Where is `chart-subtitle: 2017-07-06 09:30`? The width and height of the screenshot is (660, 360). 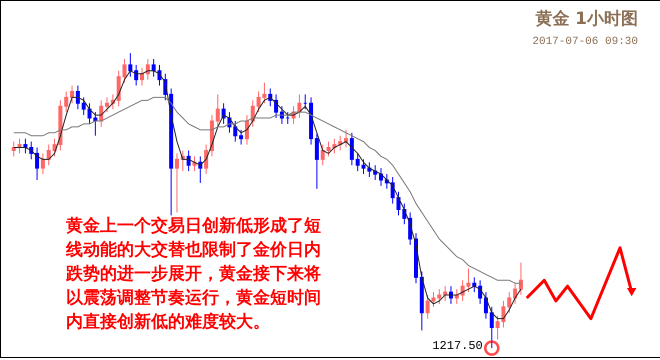 chart-subtitle: 2017-07-06 09:30 is located at coordinates (585, 42).